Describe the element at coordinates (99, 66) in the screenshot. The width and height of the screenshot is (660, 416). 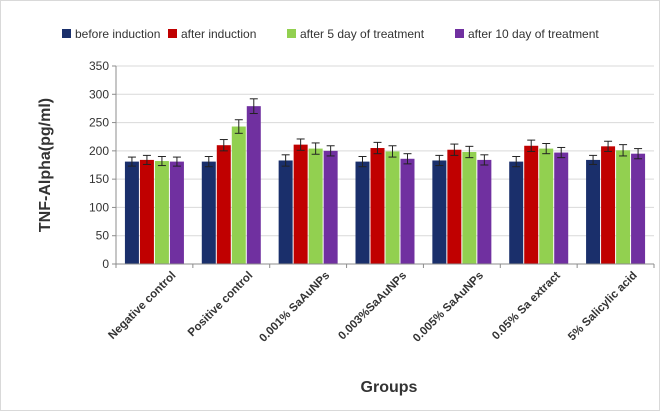
I see `y-tick-label: 350` at that location.